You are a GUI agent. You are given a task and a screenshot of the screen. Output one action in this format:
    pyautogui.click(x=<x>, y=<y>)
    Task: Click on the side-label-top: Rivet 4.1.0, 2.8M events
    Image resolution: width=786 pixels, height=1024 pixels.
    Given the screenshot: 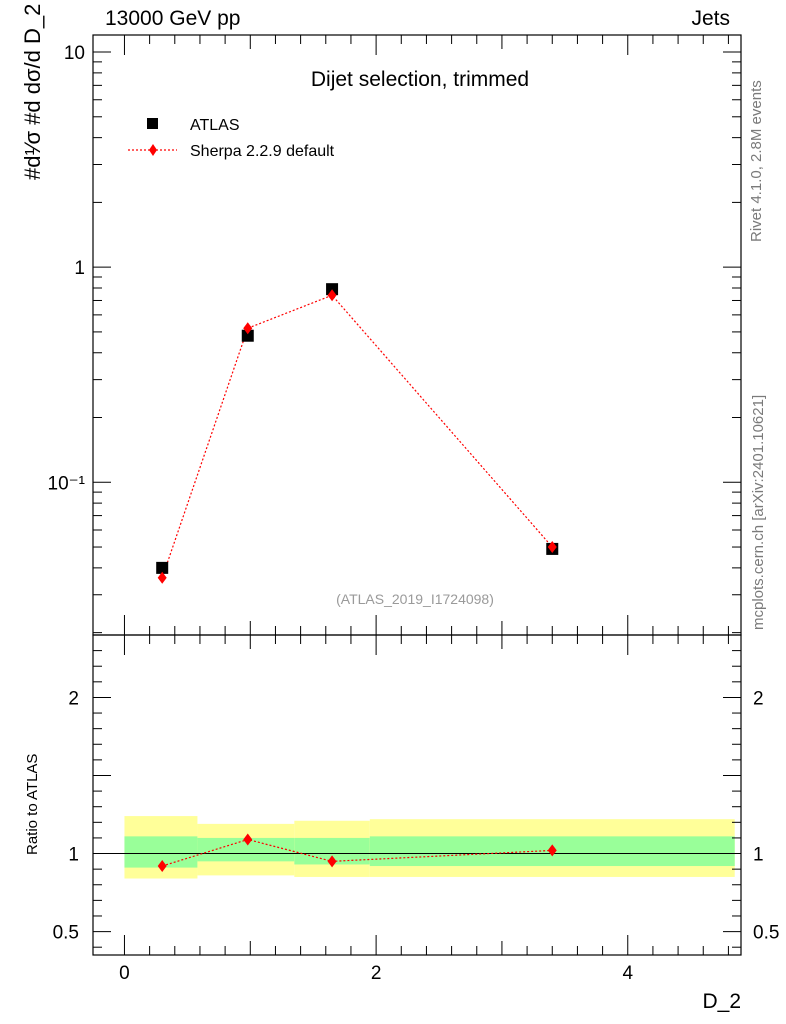 What is the action you would take?
    pyautogui.click(x=756, y=161)
    